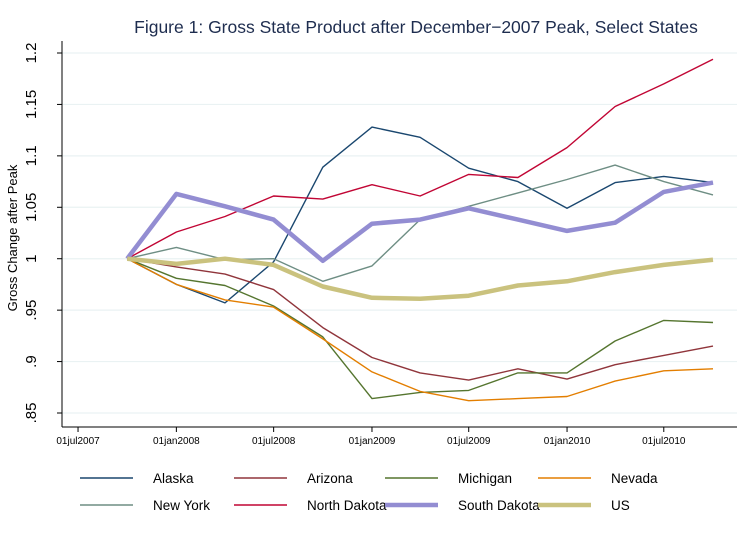 Image resolution: width=756 pixels, height=554 pixels. I want to click on x-tick-label: 01jan2008, so click(176, 441).